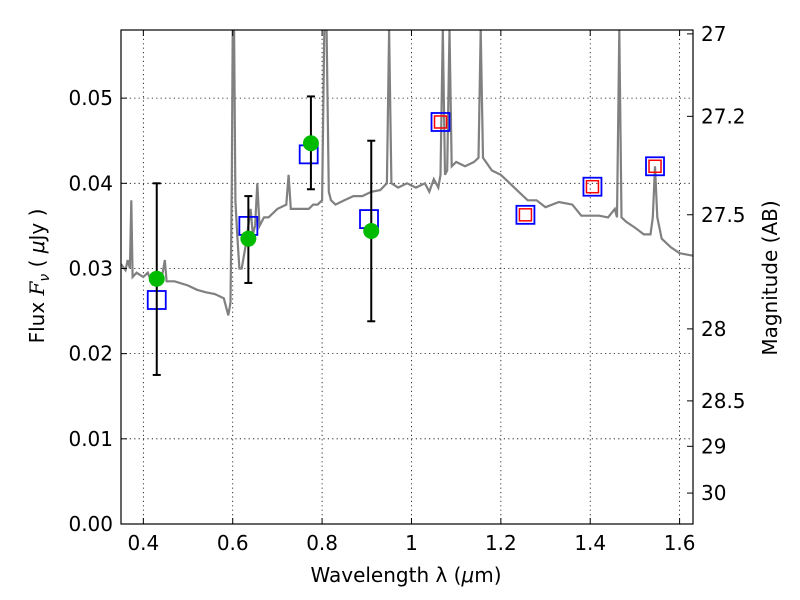 The image size is (800, 600). What do you see at coordinates (90, 268) in the screenshot?
I see `y-tick-label: 0.03` at bounding box center [90, 268].